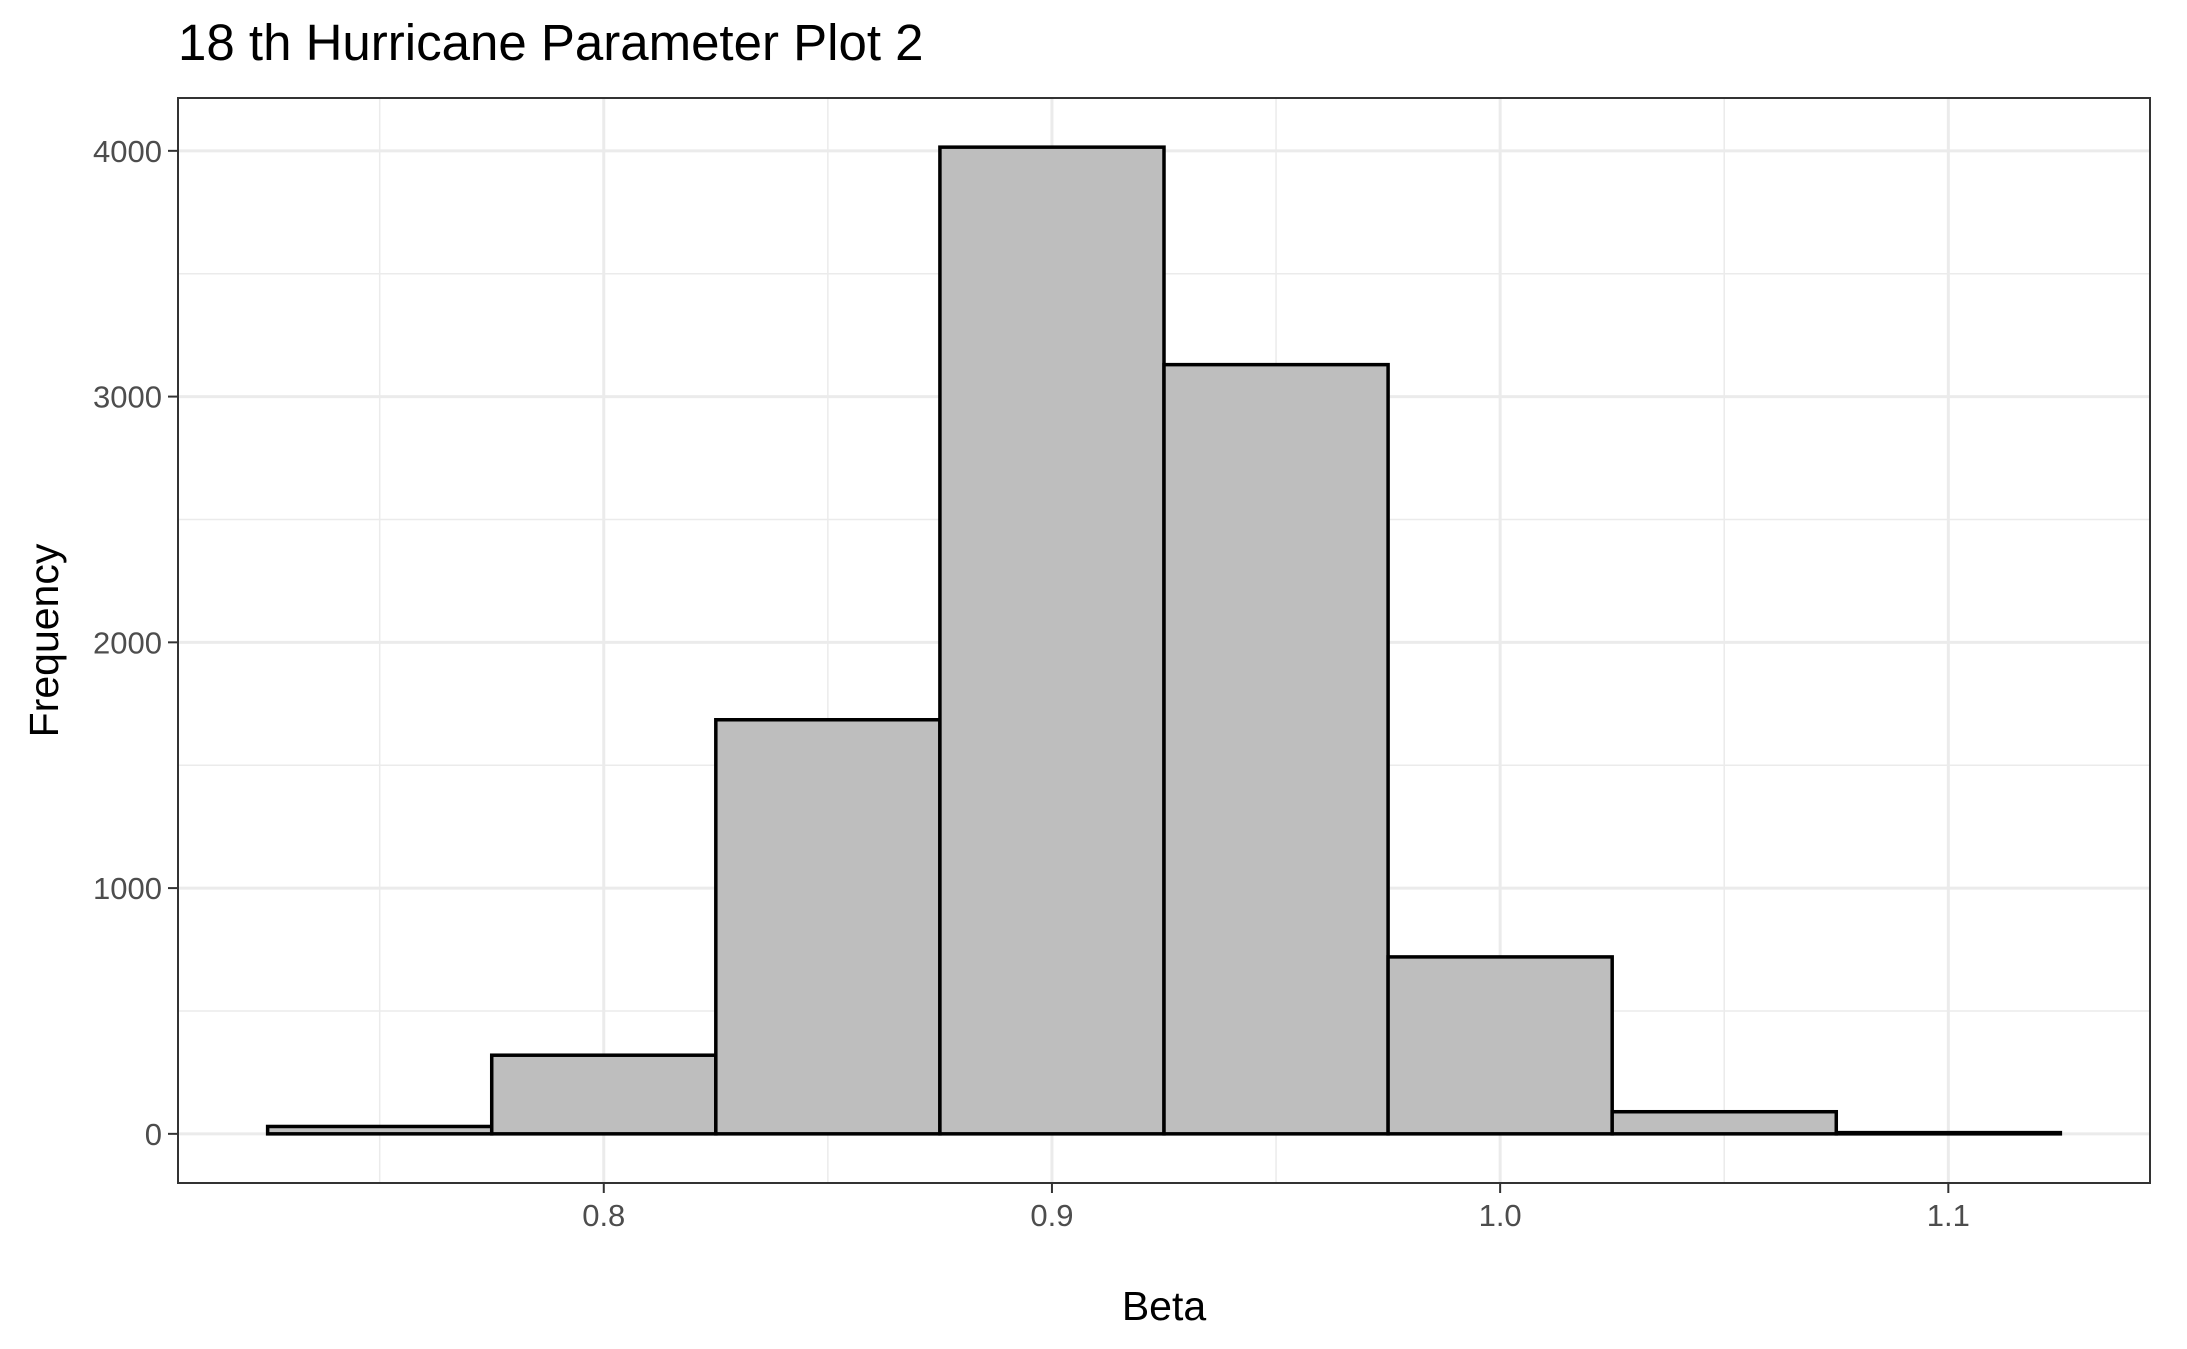 The width and height of the screenshot is (2187, 1349). I want to click on x-tick-label: 0.9, so click(1051, 1215).